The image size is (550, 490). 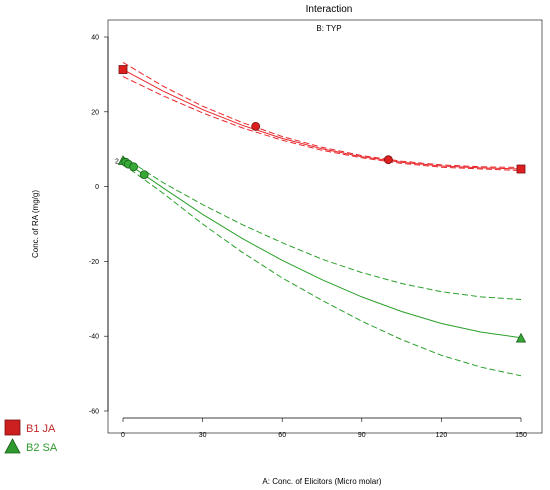 What do you see at coordinates (362, 435) in the screenshot?
I see `x-tick-label: 90` at bounding box center [362, 435].